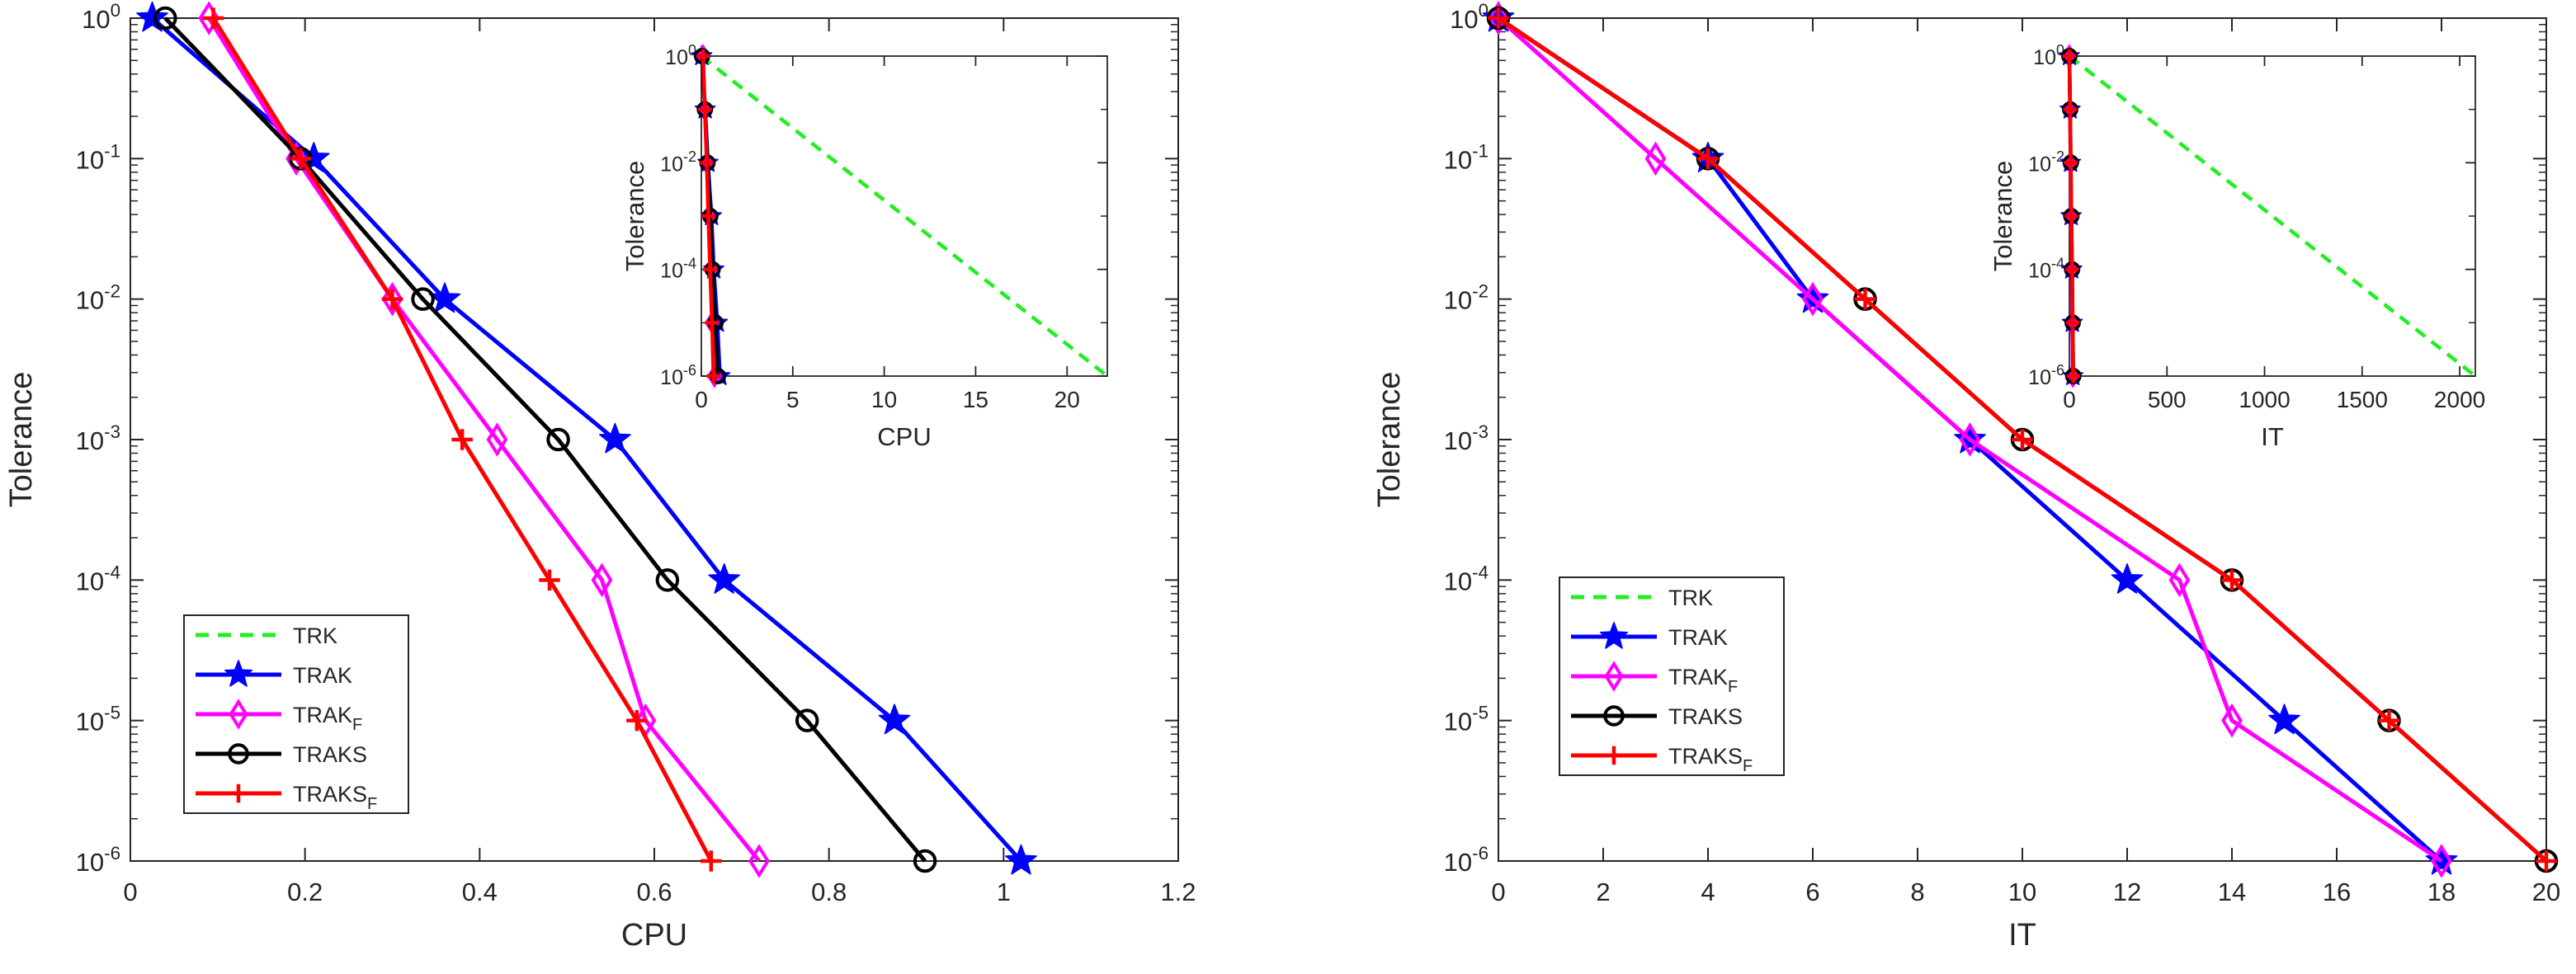 This screenshot has height=974, width=2576. Describe the element at coordinates (678, 268) in the screenshot. I see `inset-y-tick-label: 10⁻⁴` at that location.